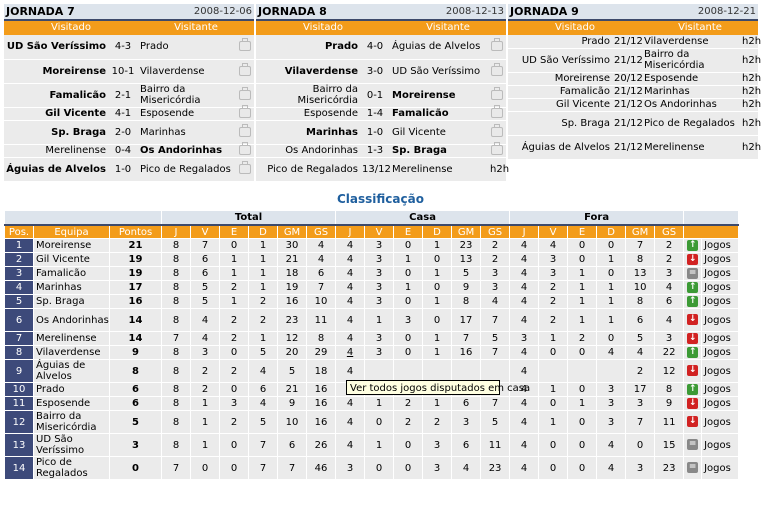 The height and width of the screenshot is (517, 761). What do you see at coordinates (71, 338) in the screenshot?
I see `team-name: Merelinense` at bounding box center [71, 338].